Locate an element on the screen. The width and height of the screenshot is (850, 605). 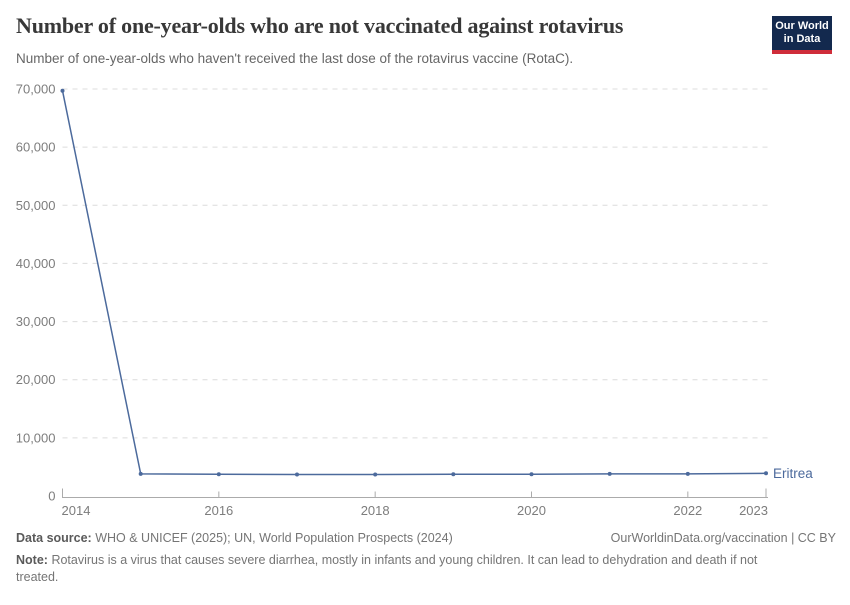
x-axis-label: 2016 is located at coordinates (218, 510).